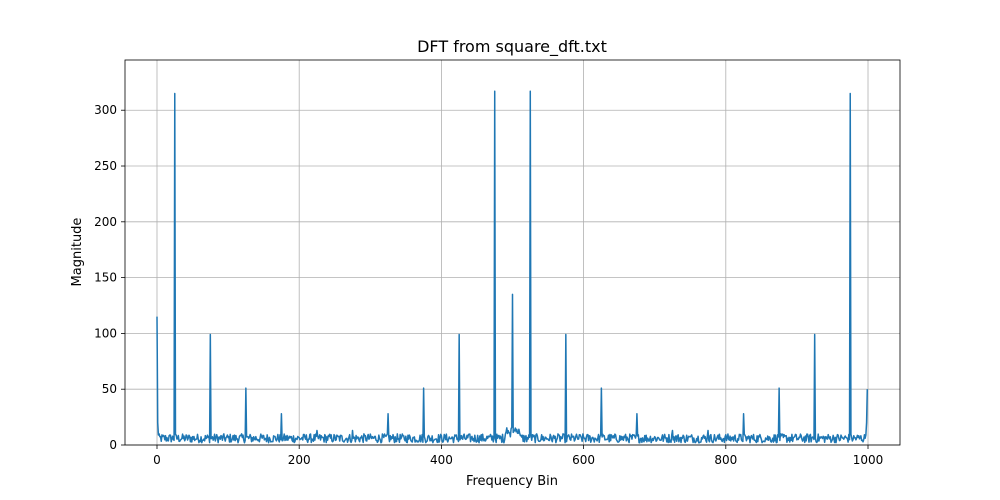 This screenshot has width=1000, height=500. I want to click on y-axis: 0 50 100 150 200 250 300, so click(109, 277).